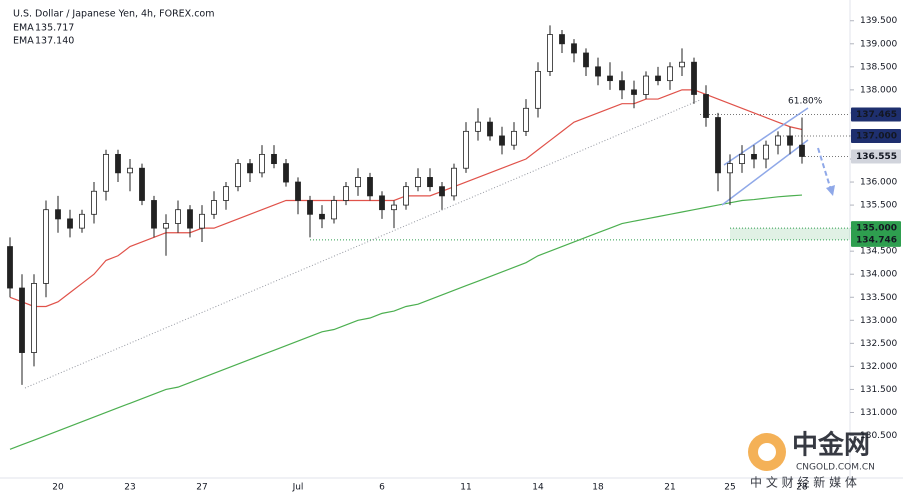 Image resolution: width=903 pixels, height=500 pixels. Describe the element at coordinates (805, 102) in the screenshot. I see `fib-label: 61.80%` at that location.